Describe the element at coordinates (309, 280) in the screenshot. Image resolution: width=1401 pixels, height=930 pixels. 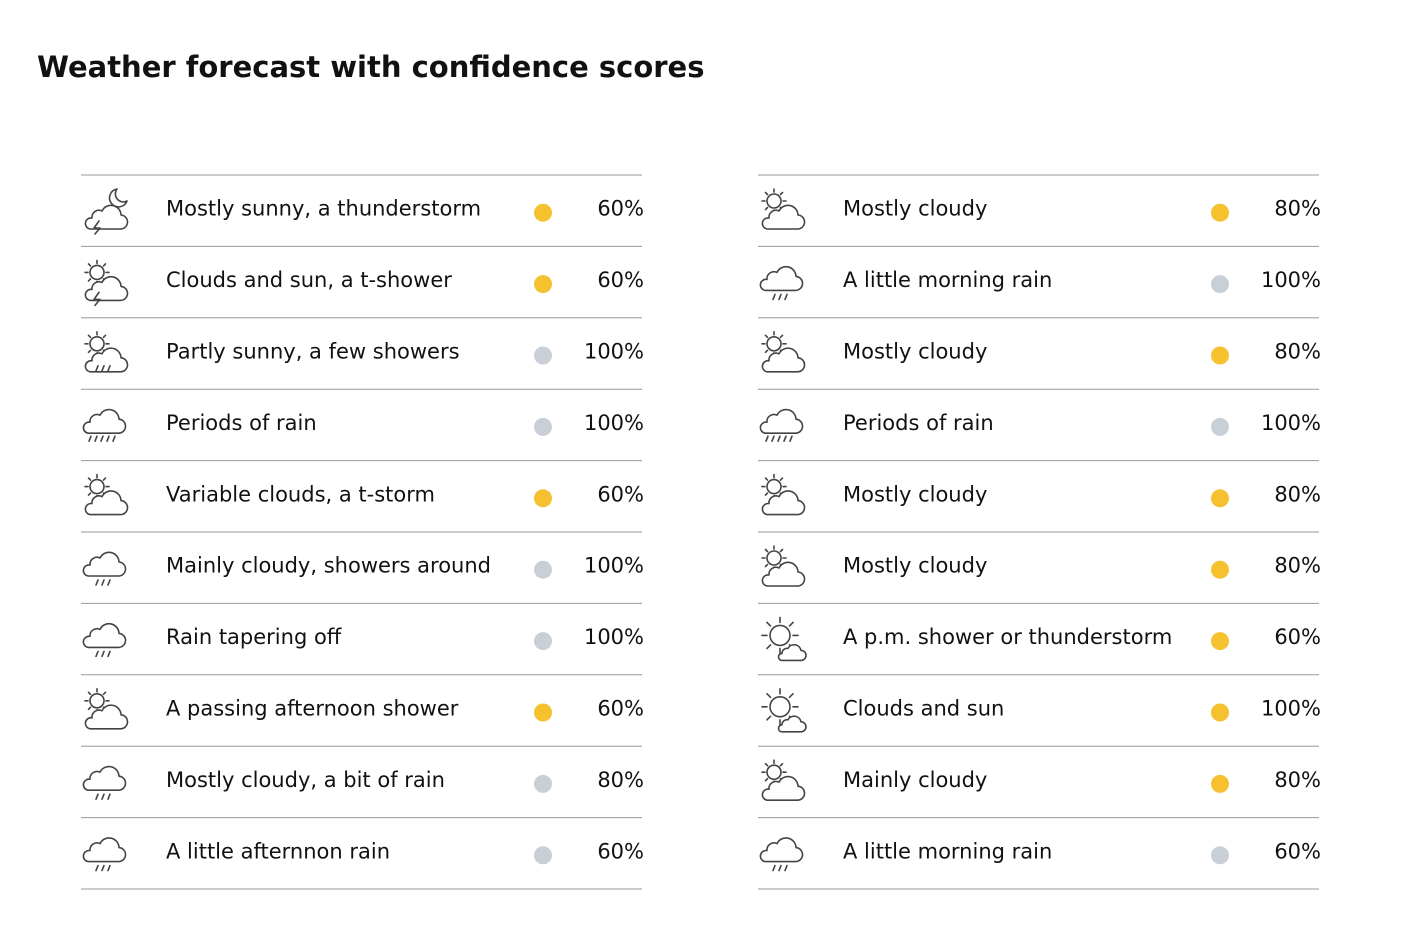
I see `forecast-text: Clouds and sun, a t-shower` at that location.